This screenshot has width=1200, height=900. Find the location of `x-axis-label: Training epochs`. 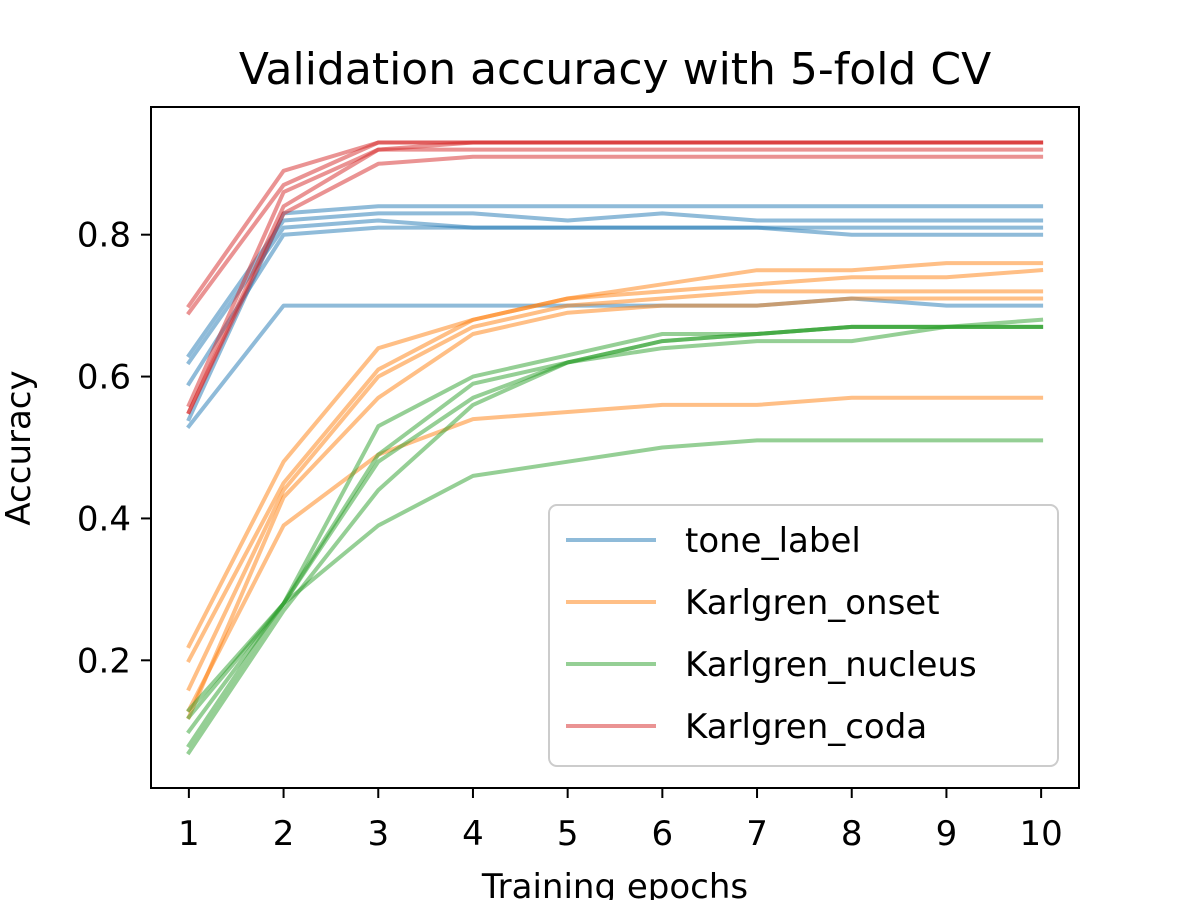

x-axis-label: Training epochs is located at coordinates (614, 883).